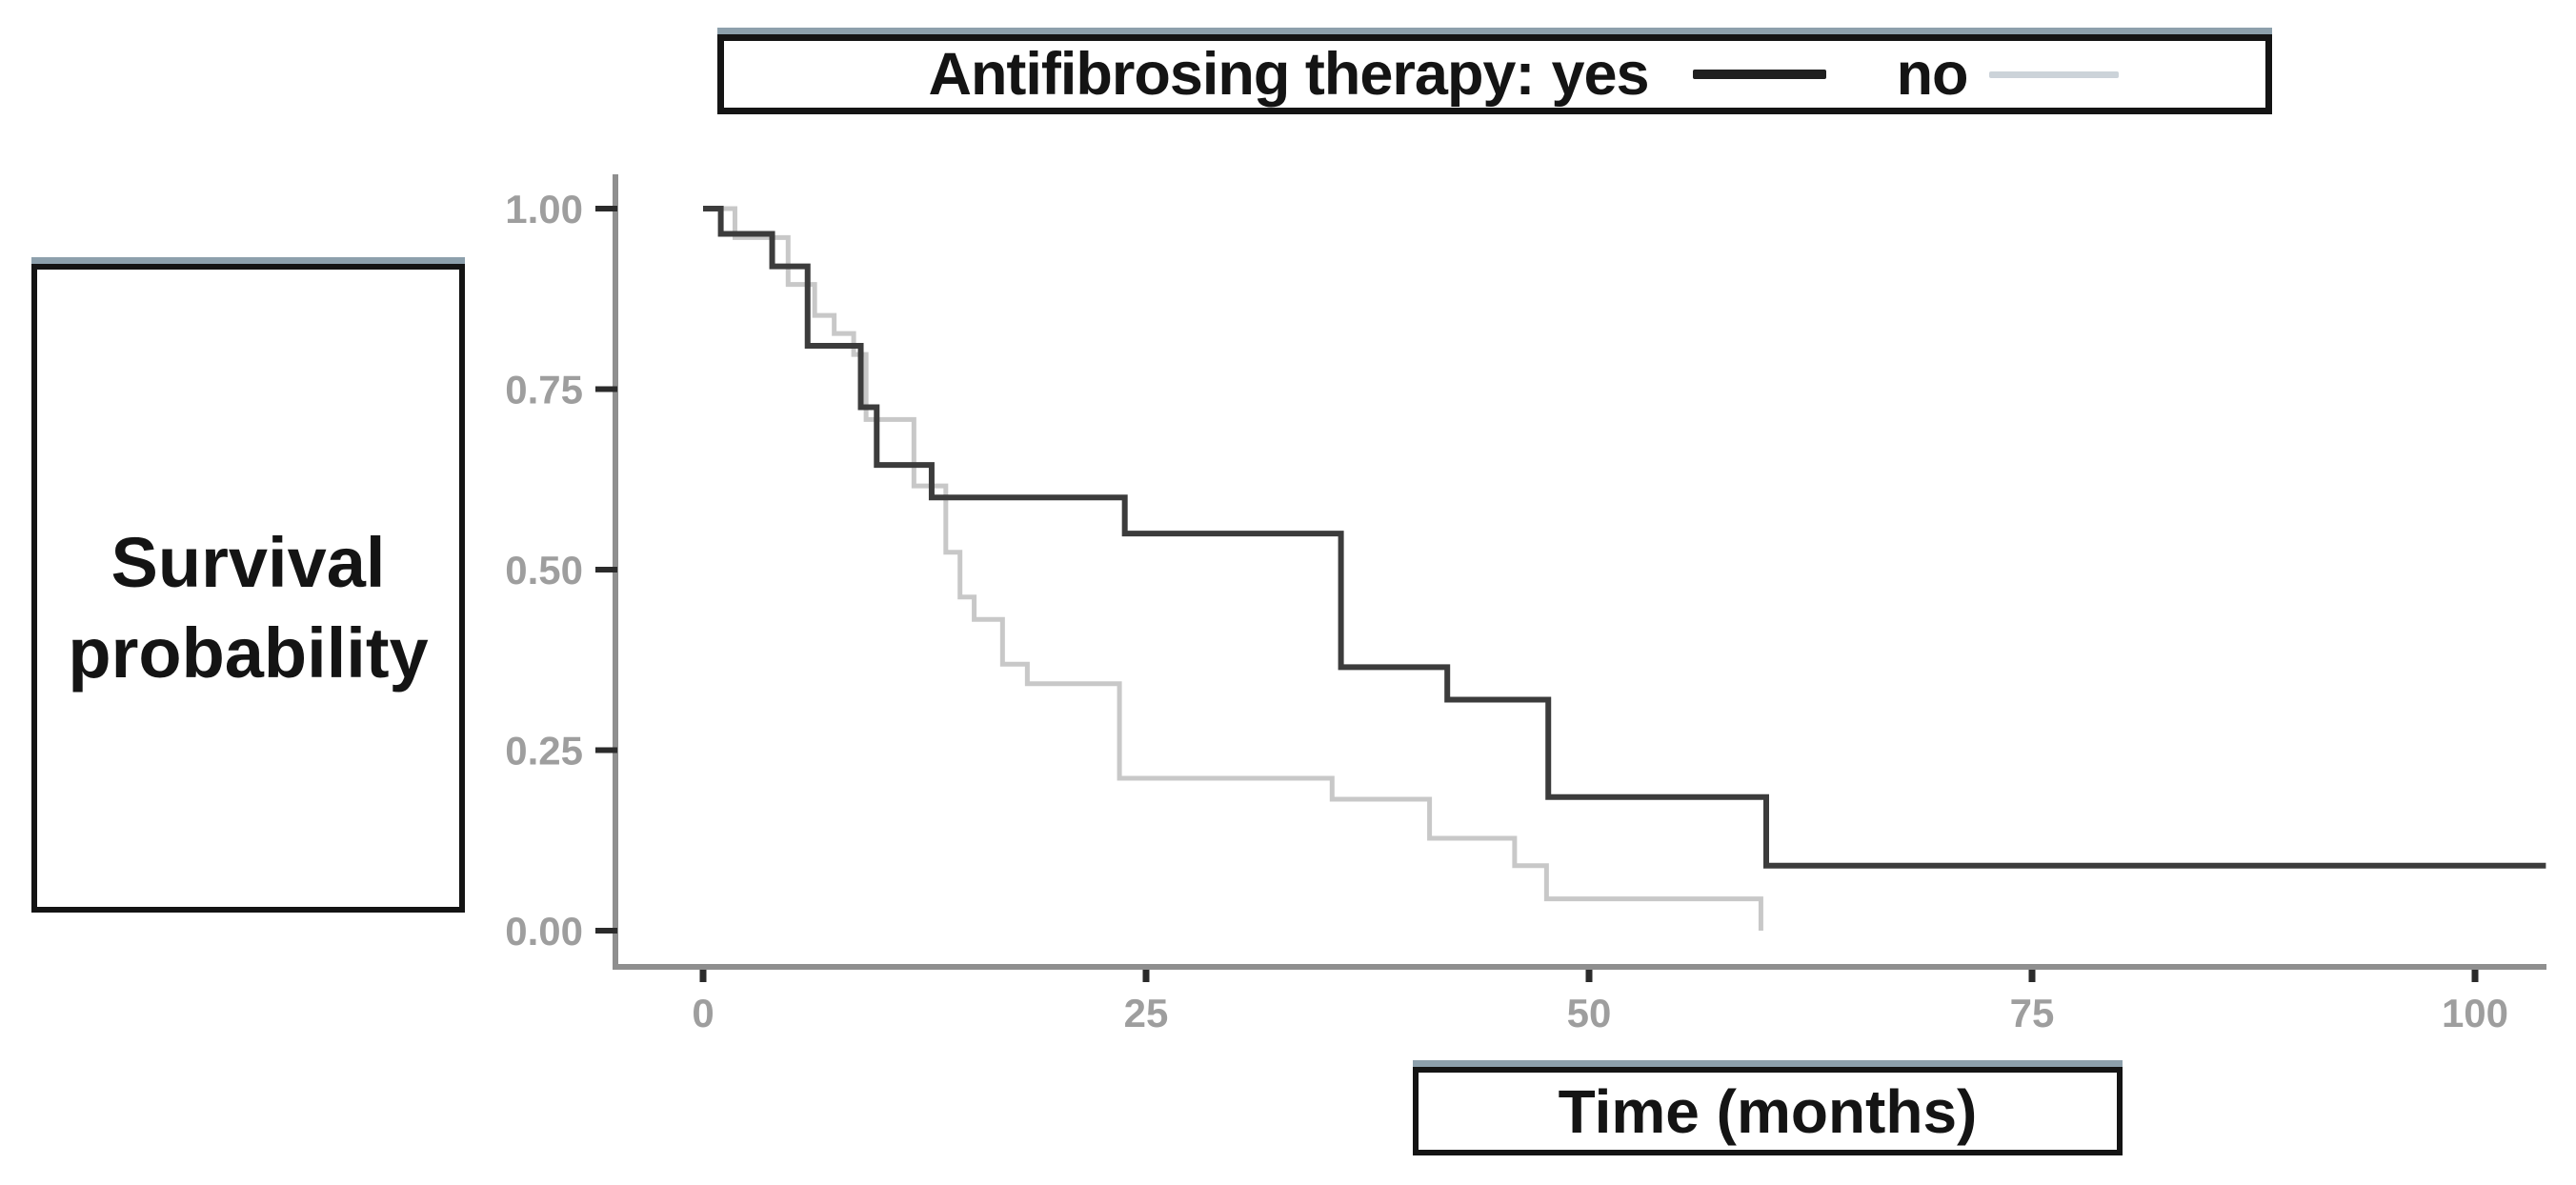 This screenshot has height=1185, width=2576. I want to click on x-tick-label: 75, so click(2033, 1013).